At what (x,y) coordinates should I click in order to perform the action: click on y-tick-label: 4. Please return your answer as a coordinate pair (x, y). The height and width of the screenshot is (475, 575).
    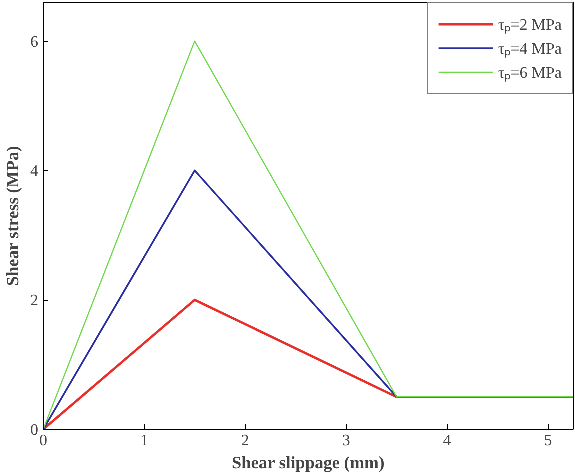
    Looking at the image, I should click on (34, 171).